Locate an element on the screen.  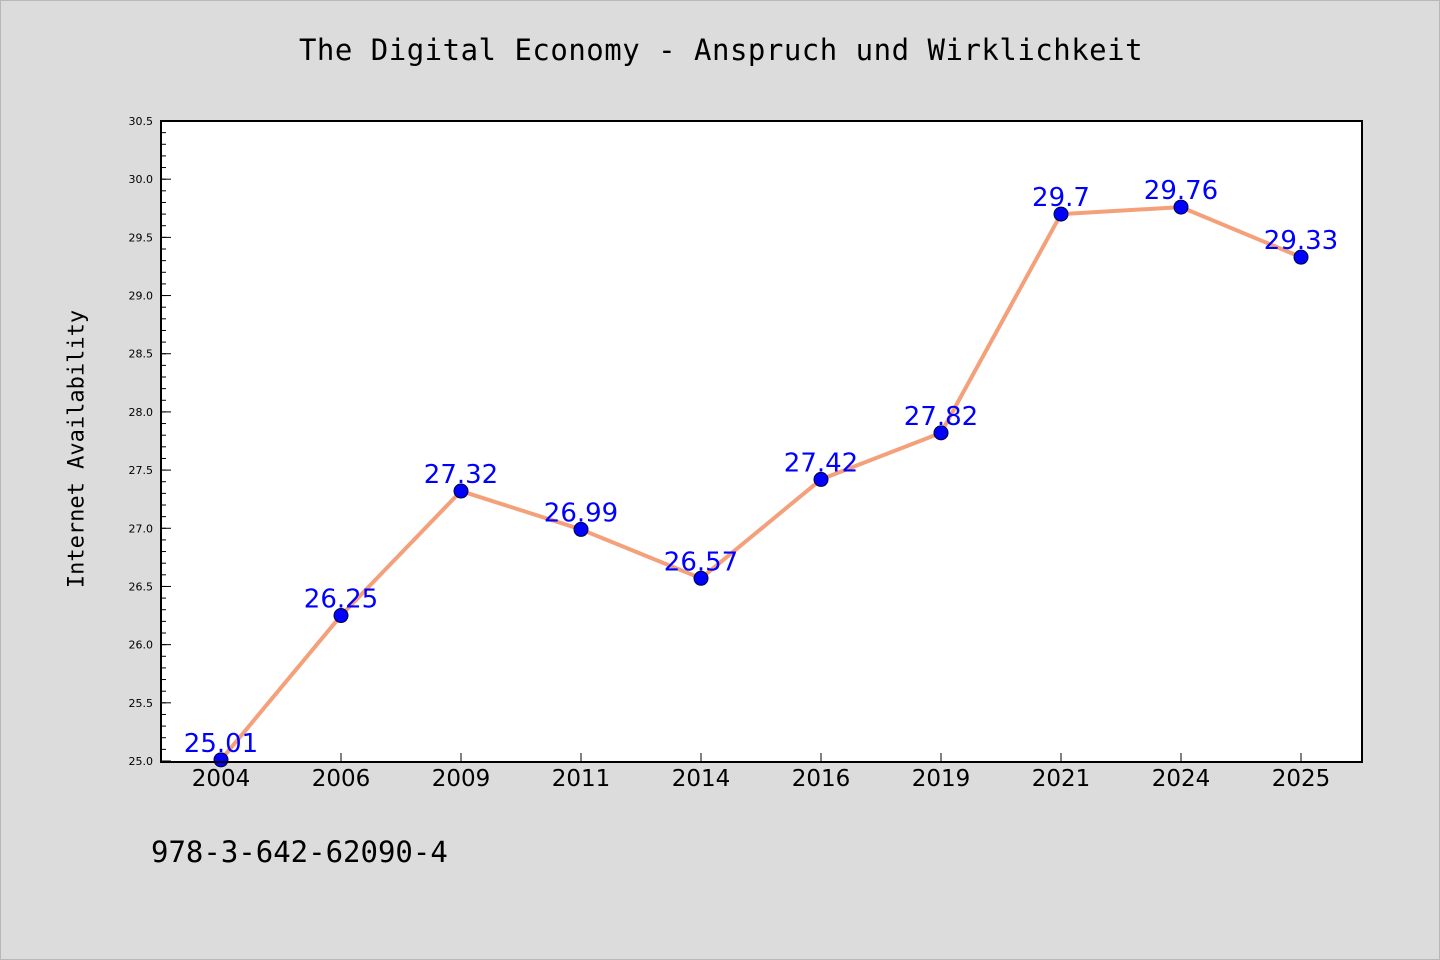
y-tick-label: 29.0 is located at coordinates (141, 296).